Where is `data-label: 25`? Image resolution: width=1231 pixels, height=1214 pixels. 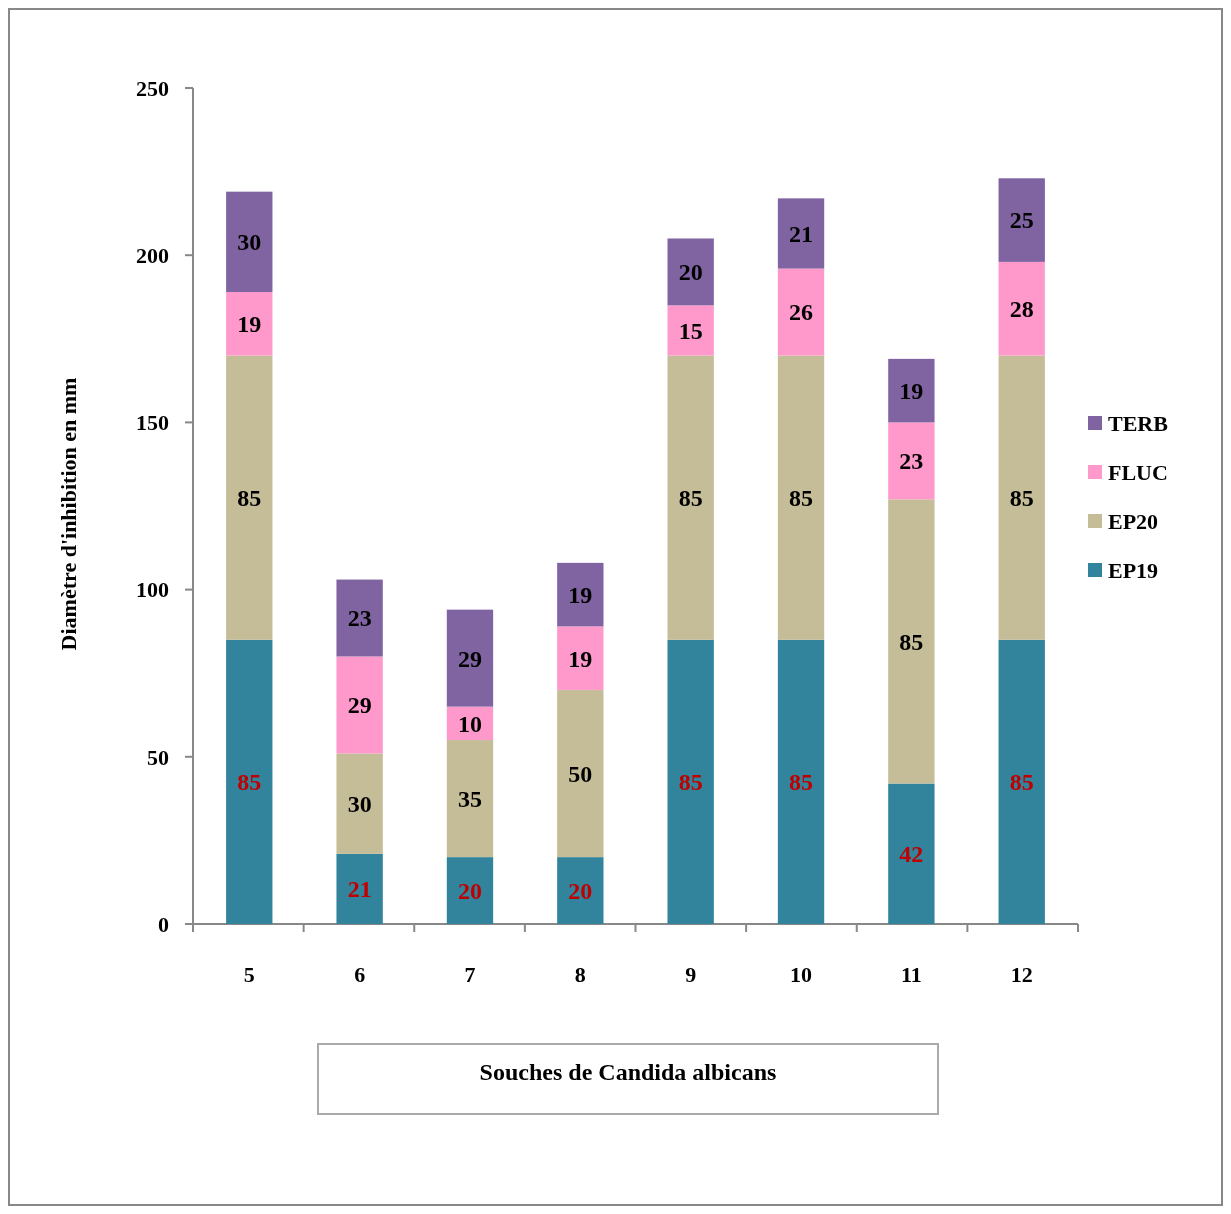
data-label: 25 is located at coordinates (1021, 220).